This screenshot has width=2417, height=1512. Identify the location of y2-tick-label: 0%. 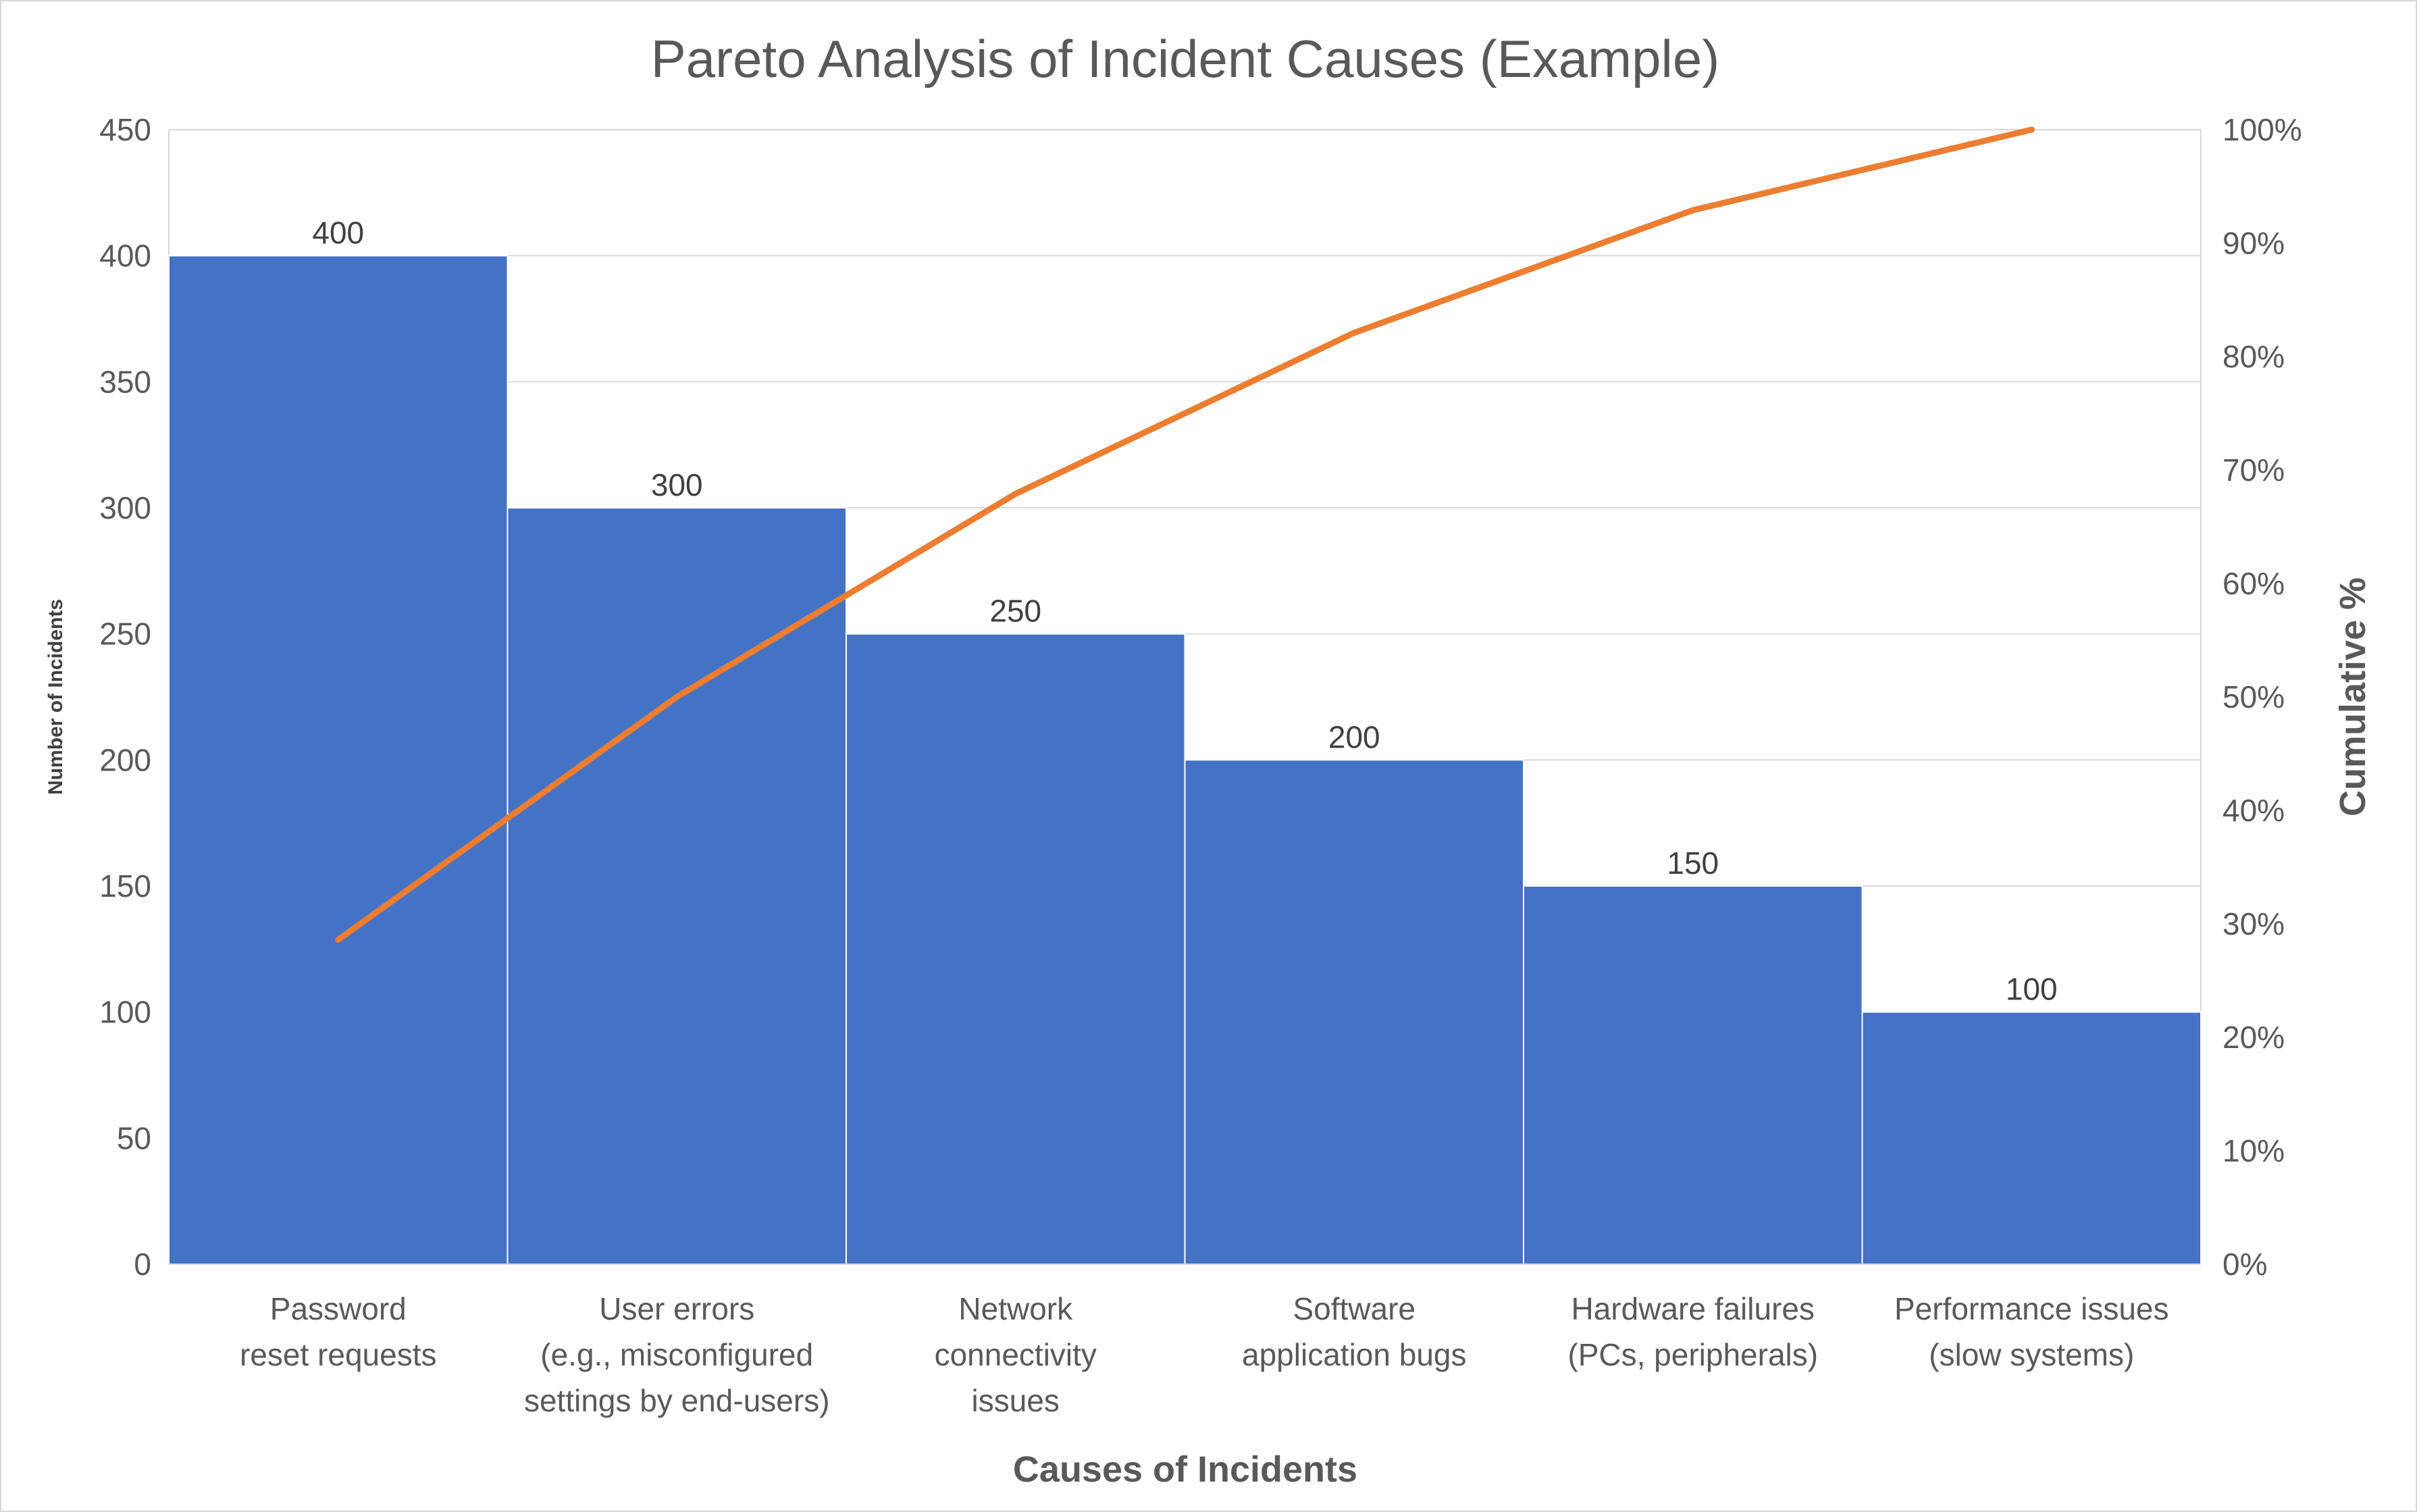
(2245, 1264).